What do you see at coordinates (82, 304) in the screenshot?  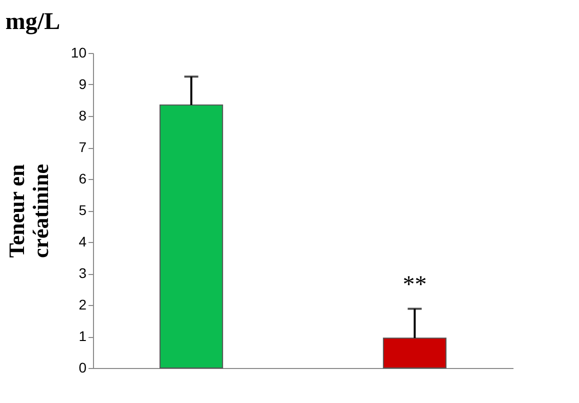 I see `y-tick-label: 2` at bounding box center [82, 304].